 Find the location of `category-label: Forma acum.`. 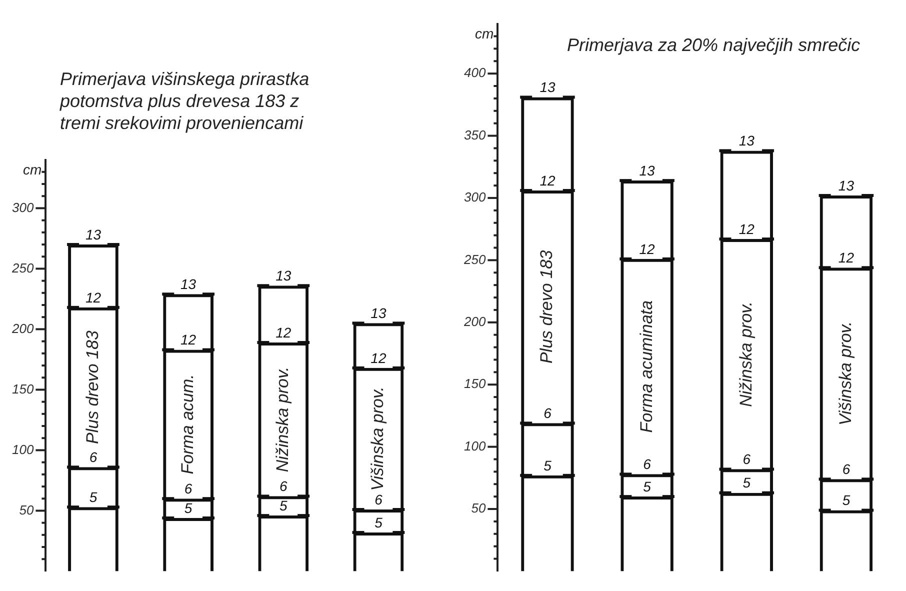

category-label: Forma acum. is located at coordinates (188, 424).